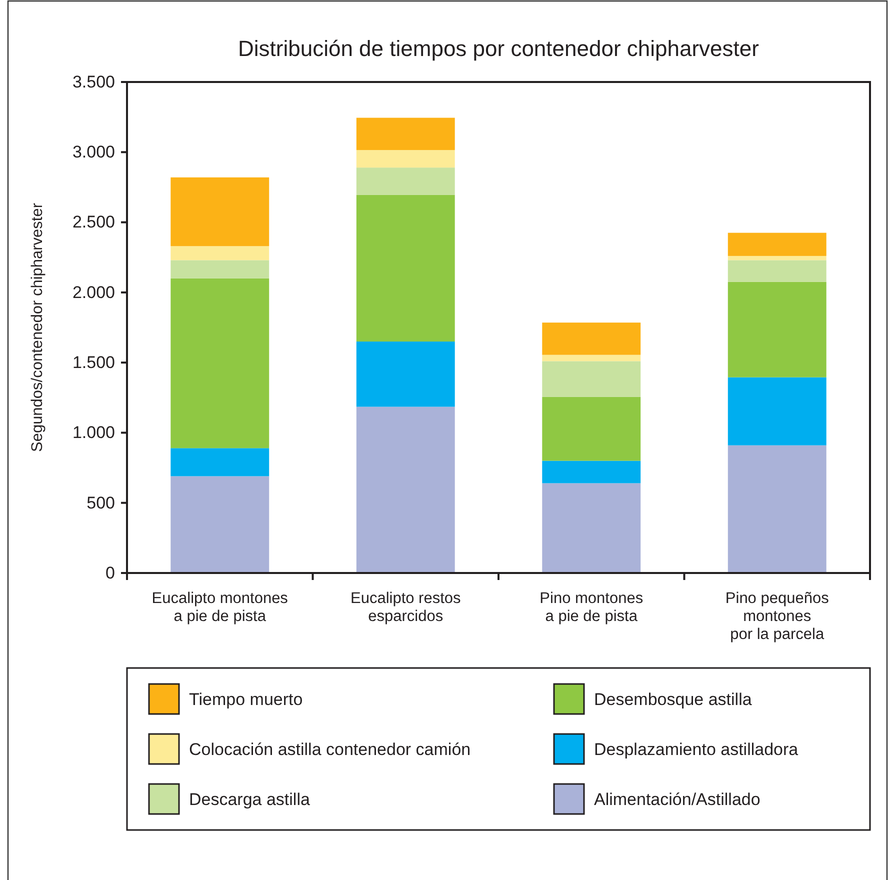 The height and width of the screenshot is (880, 895). I want to click on y-tick-label: 1.000, so click(93, 432).